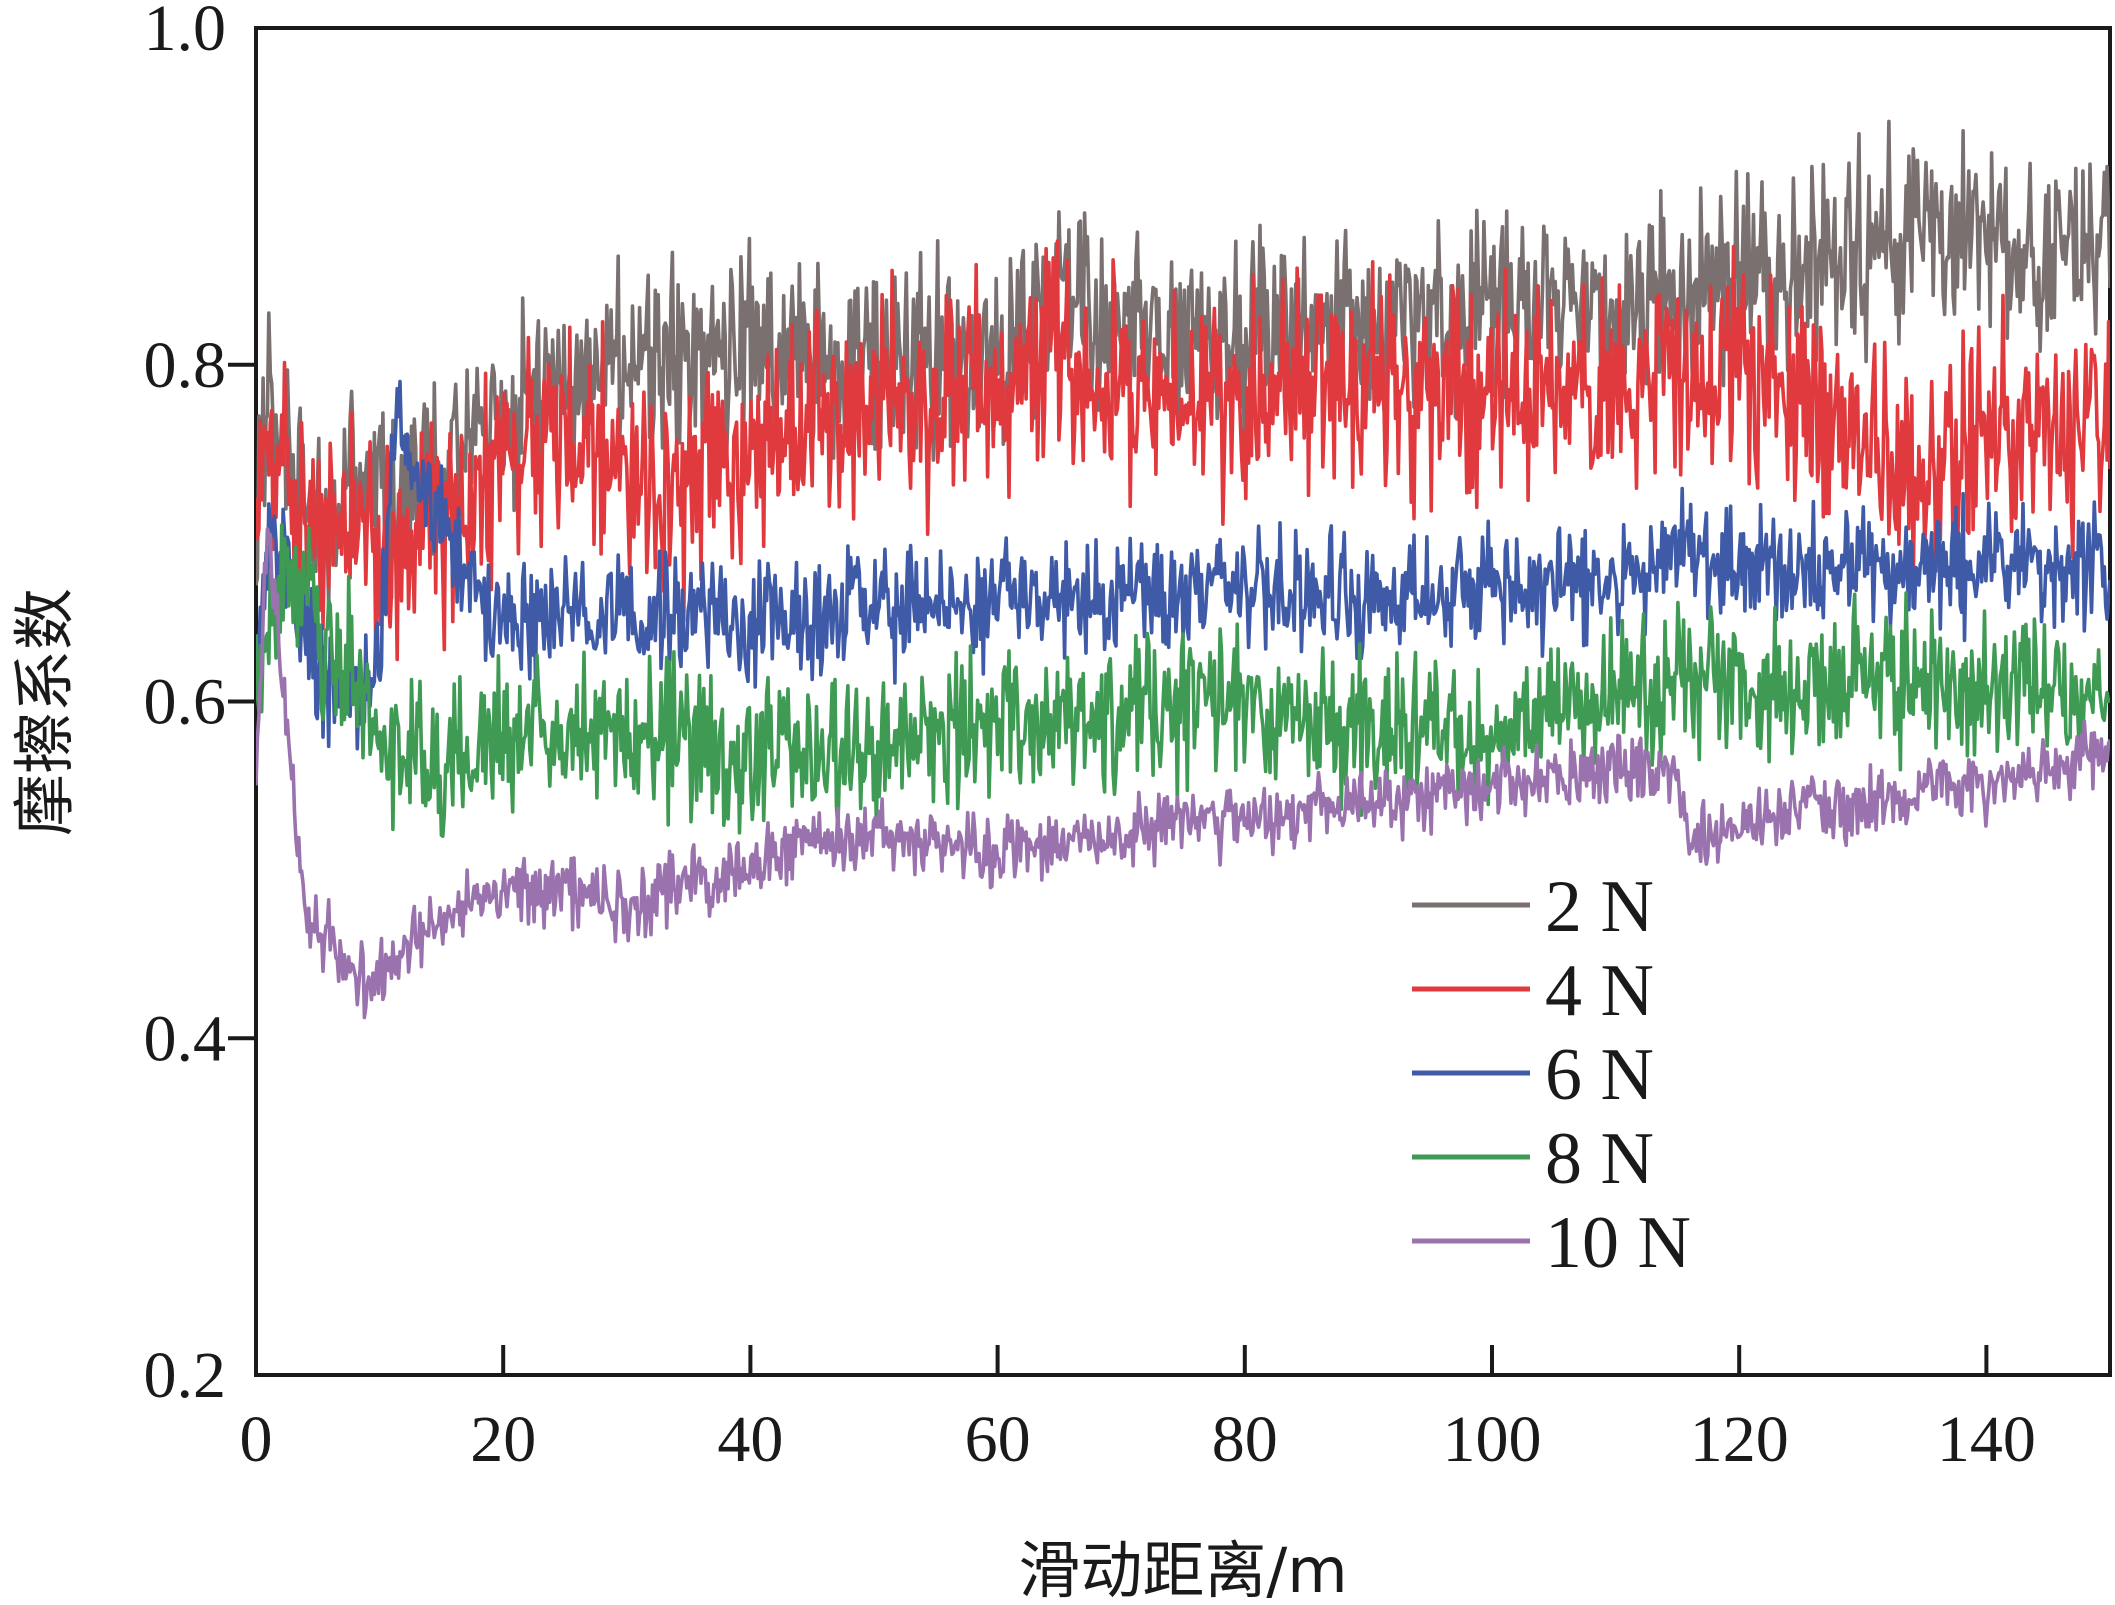  Describe the element at coordinates (185, 1375) in the screenshot. I see `y-tick-label: 0.2` at that location.